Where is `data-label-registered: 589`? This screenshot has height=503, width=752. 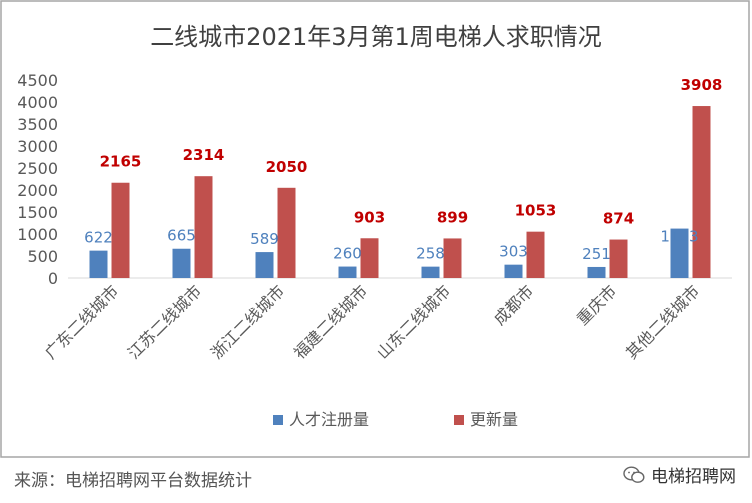
data-label-registered: 589 is located at coordinates (264, 239).